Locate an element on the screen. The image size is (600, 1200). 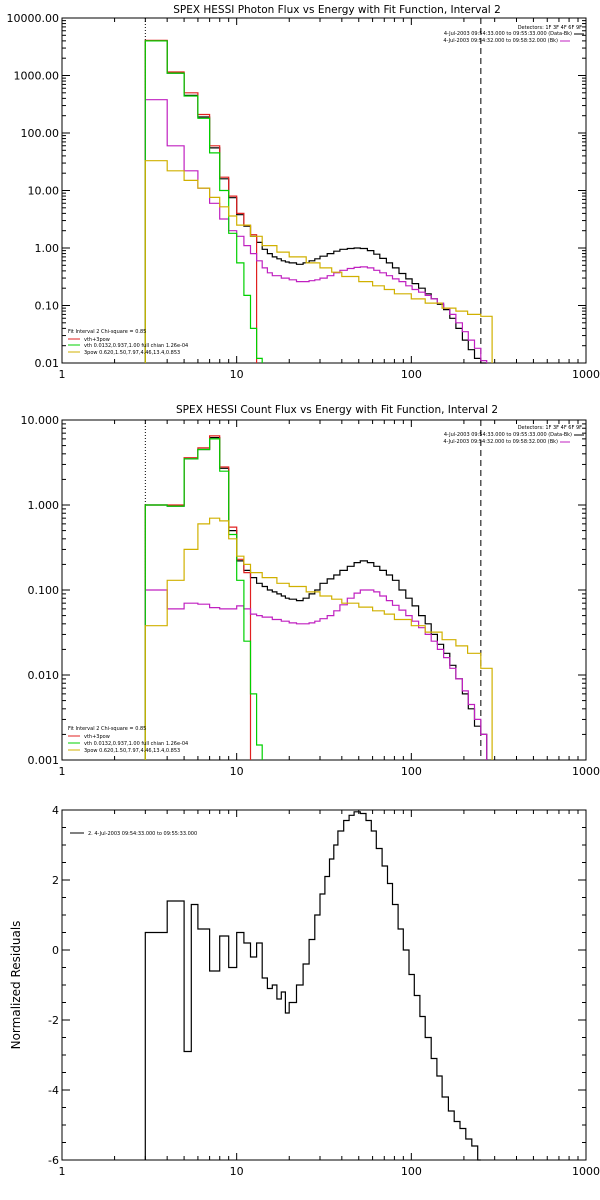
y-tick-label: 0.10 is located at coordinates (47, 306).